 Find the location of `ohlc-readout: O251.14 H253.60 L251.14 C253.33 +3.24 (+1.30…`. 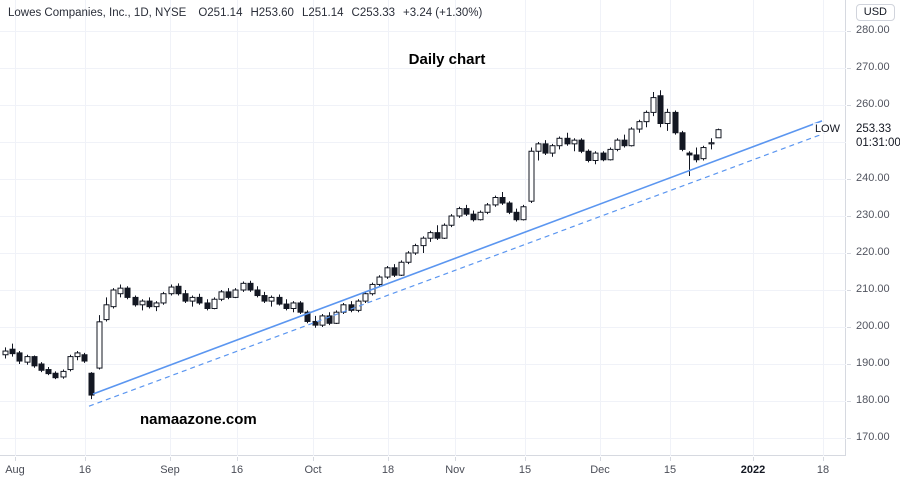

ohlc-readout: O251.14 H253.60 L251.14 C253.33 +3.24 (+1.30… is located at coordinates (344, 13).